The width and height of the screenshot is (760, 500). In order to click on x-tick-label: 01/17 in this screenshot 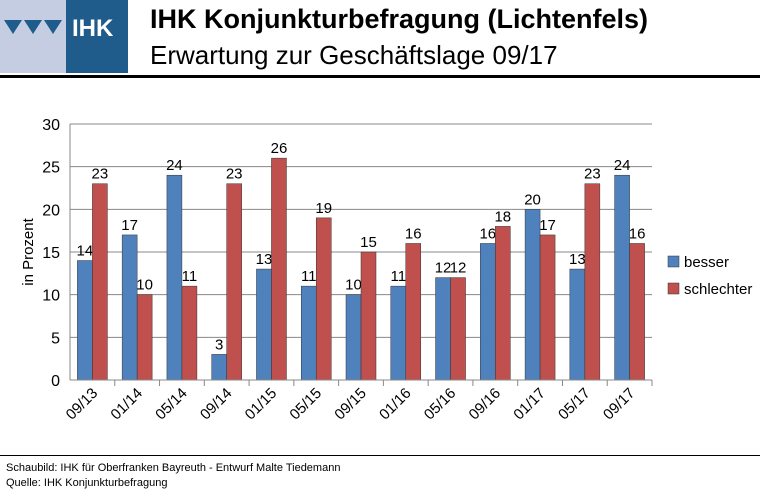, I will do `click(529, 404)`.